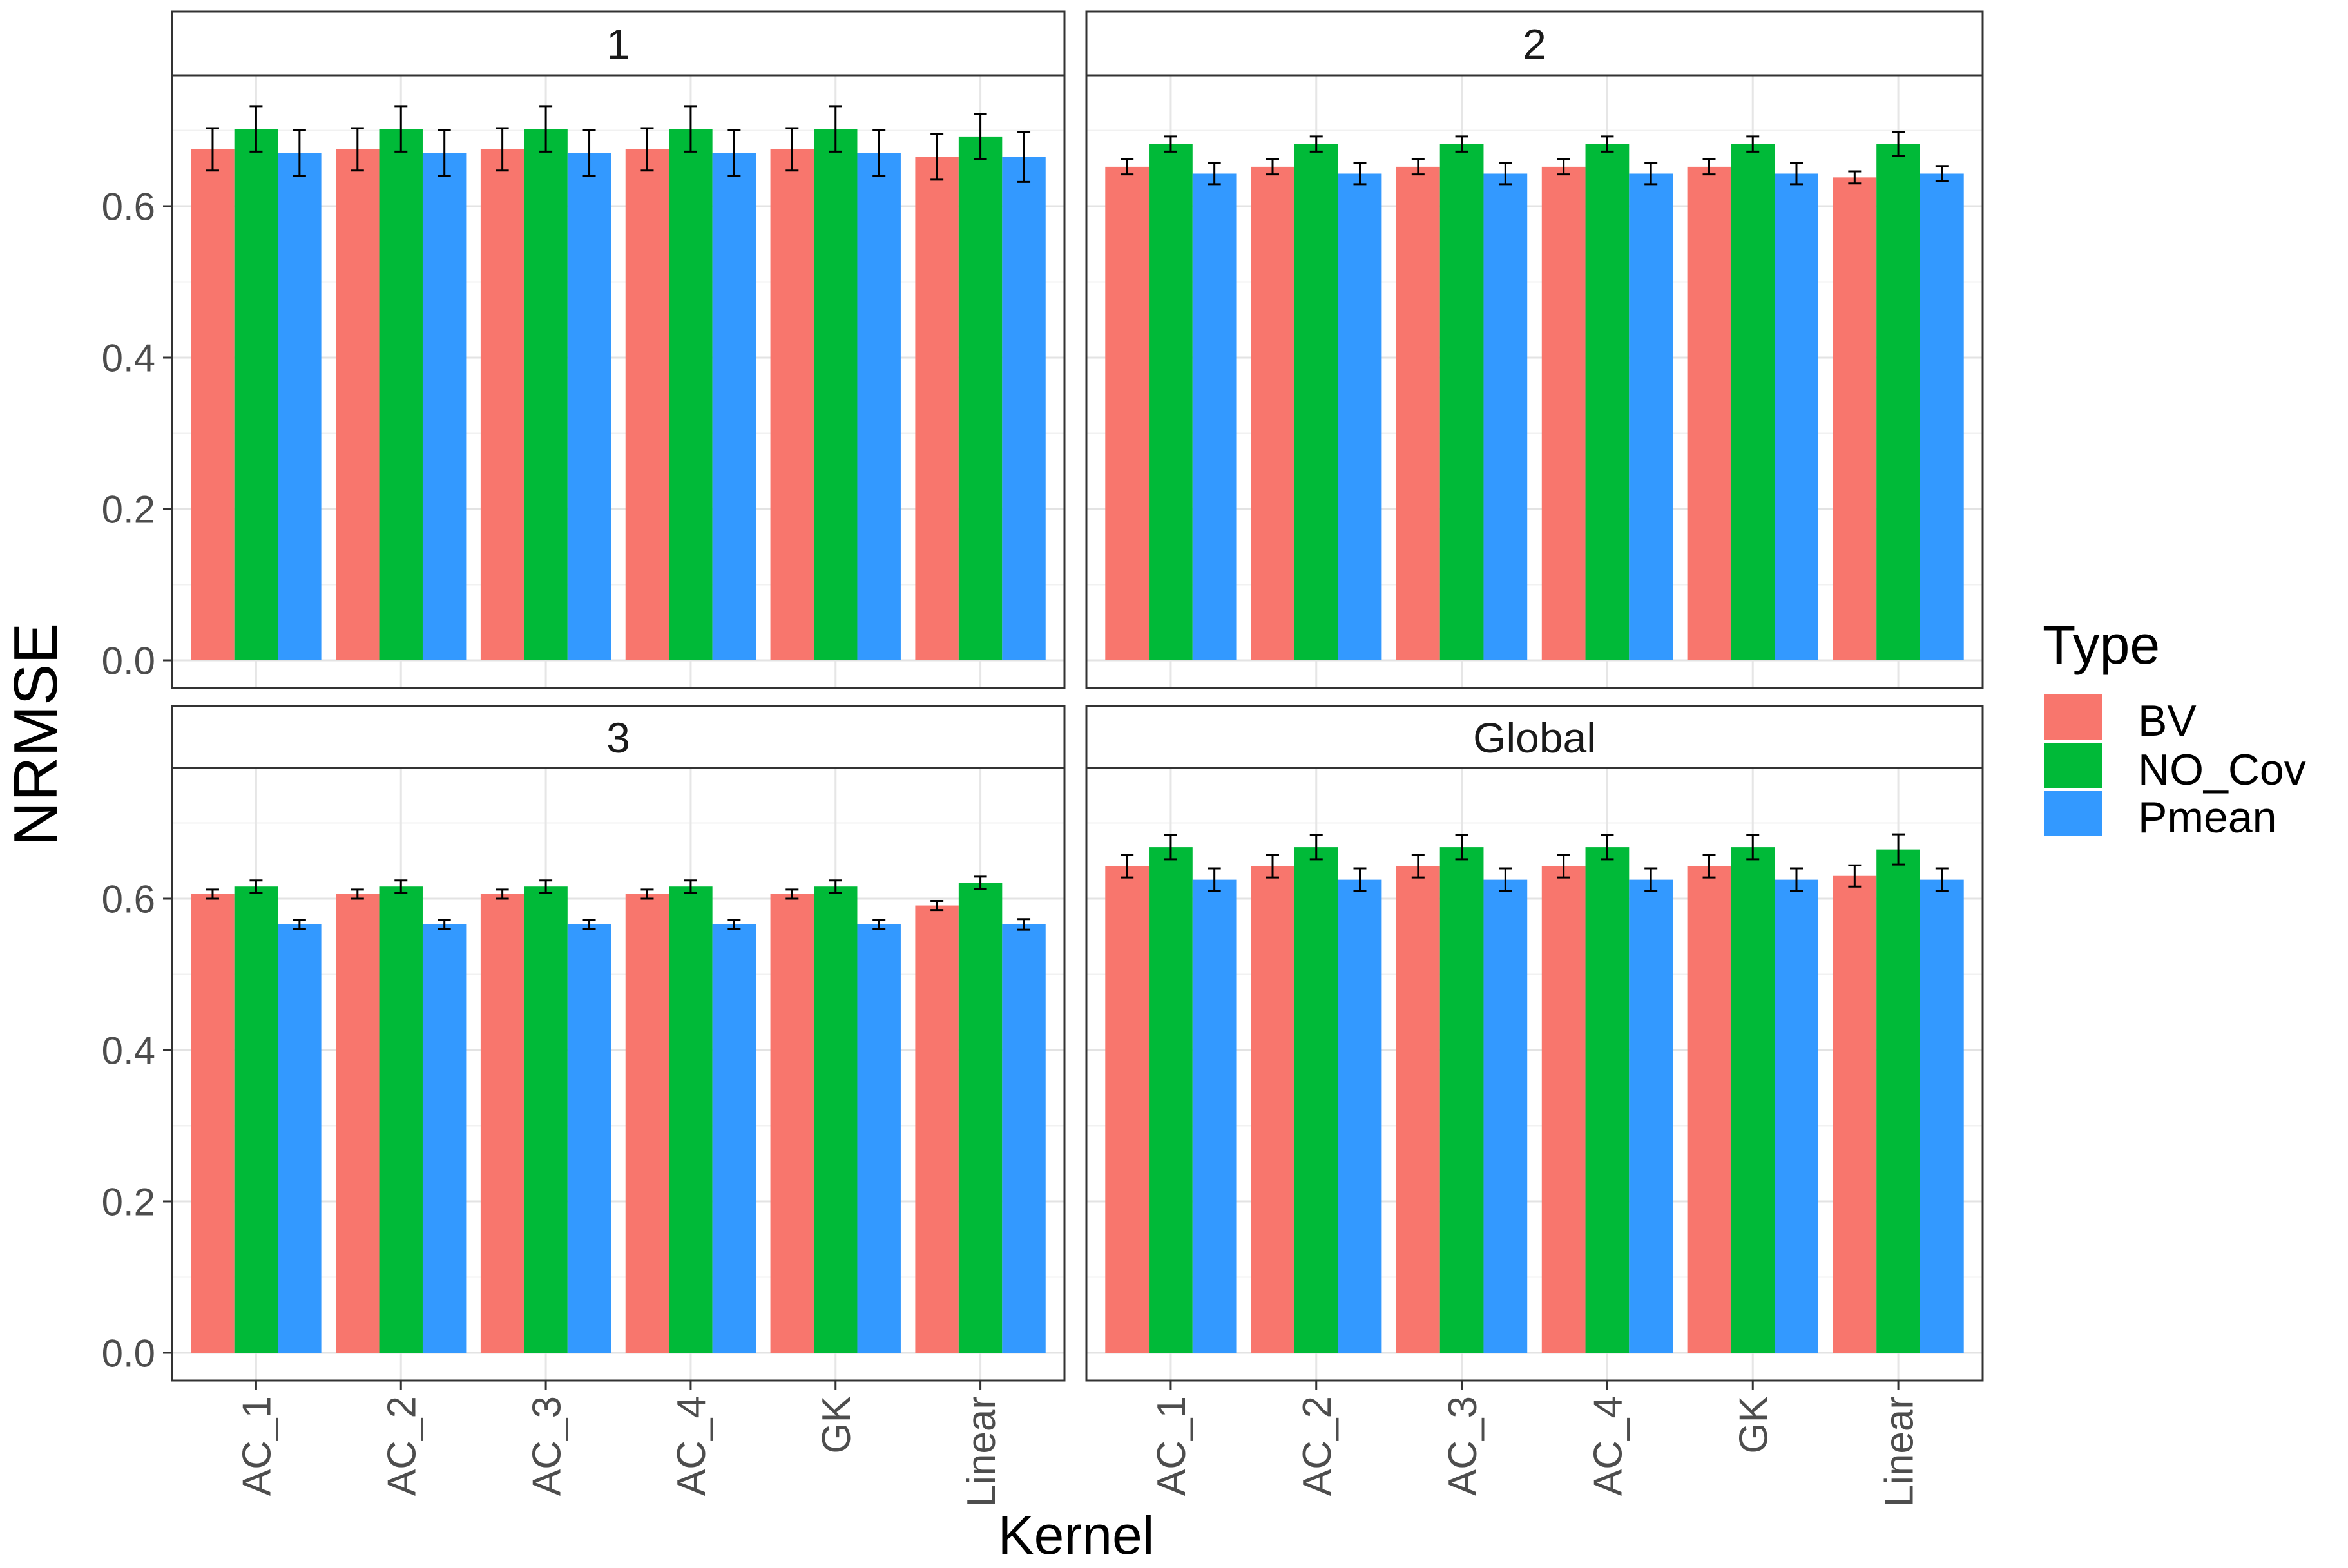 This screenshot has width=2348, height=1568. Describe the element at coordinates (128, 900) in the screenshot. I see `y-tick-label: 0.6` at that location.